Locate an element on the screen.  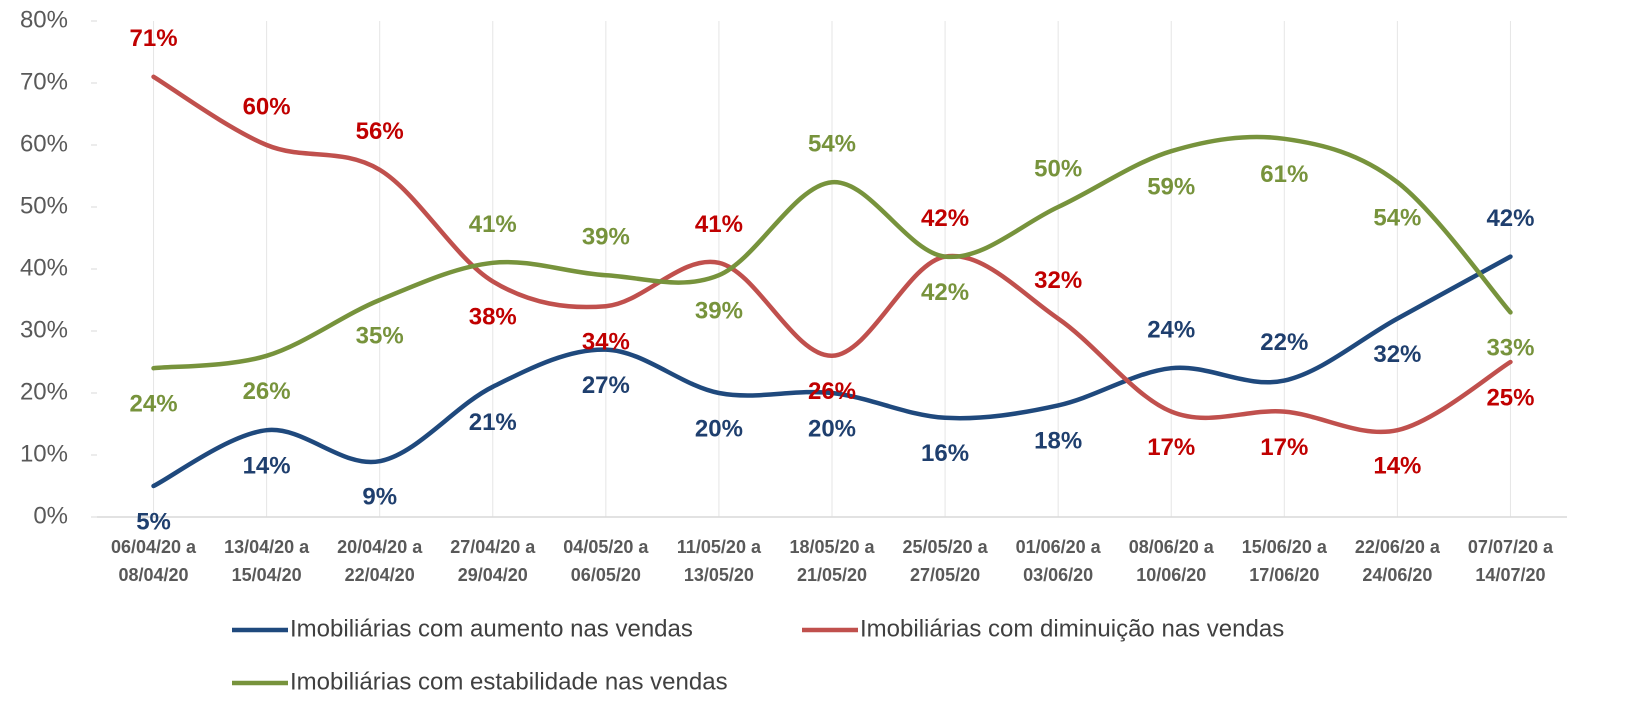
y-tick-label: 0% is located at coordinates (50, 515).